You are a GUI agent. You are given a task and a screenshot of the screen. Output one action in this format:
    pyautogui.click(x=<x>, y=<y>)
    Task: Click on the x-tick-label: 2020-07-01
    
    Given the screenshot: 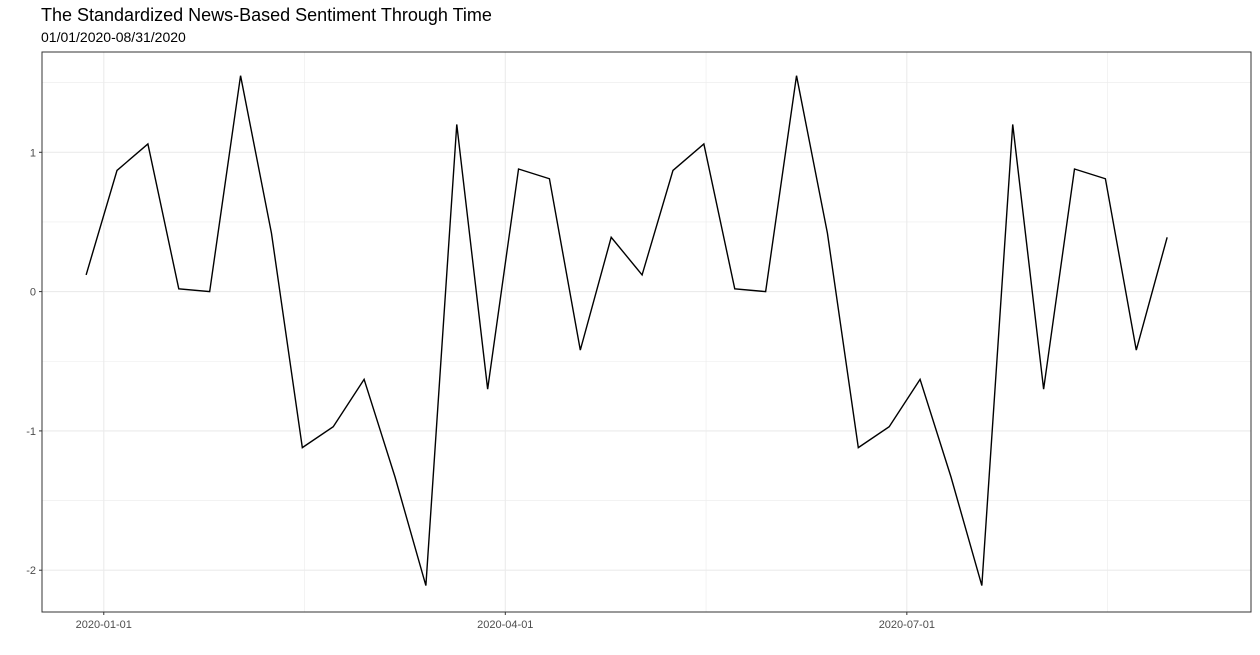 What is the action you would take?
    pyautogui.click(x=907, y=625)
    